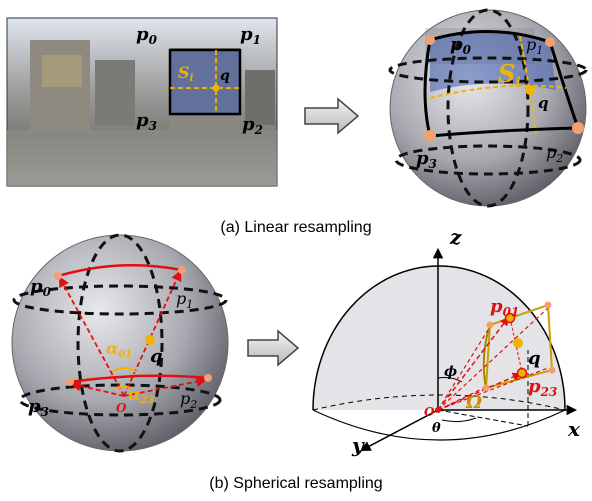  I want to click on svg-text: y, so click(358, 445).